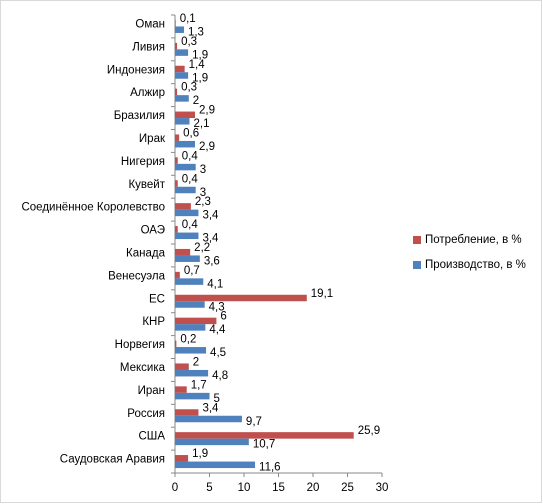 This screenshot has height=504, width=543. Describe the element at coordinates (223, 317) in the screenshot. I see `value-label: 6` at that location.